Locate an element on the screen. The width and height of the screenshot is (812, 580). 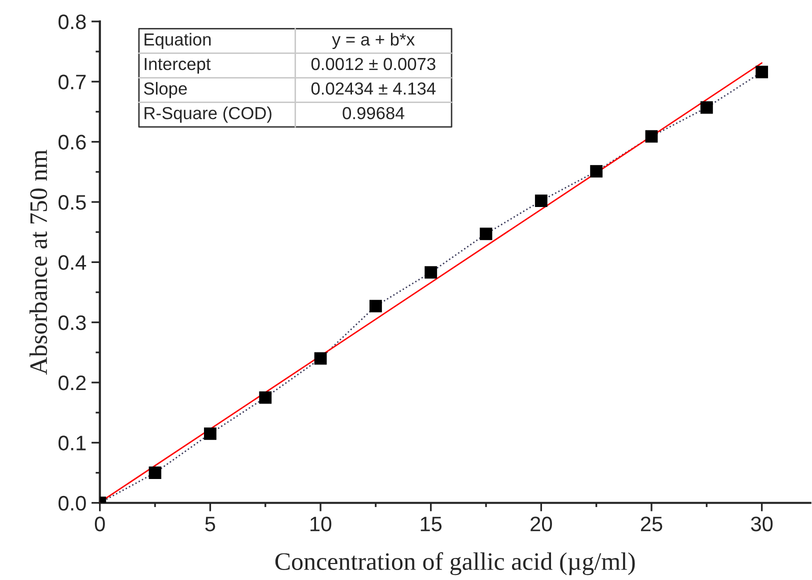
y-tick-label: 0.0 is located at coordinates (72, 503).